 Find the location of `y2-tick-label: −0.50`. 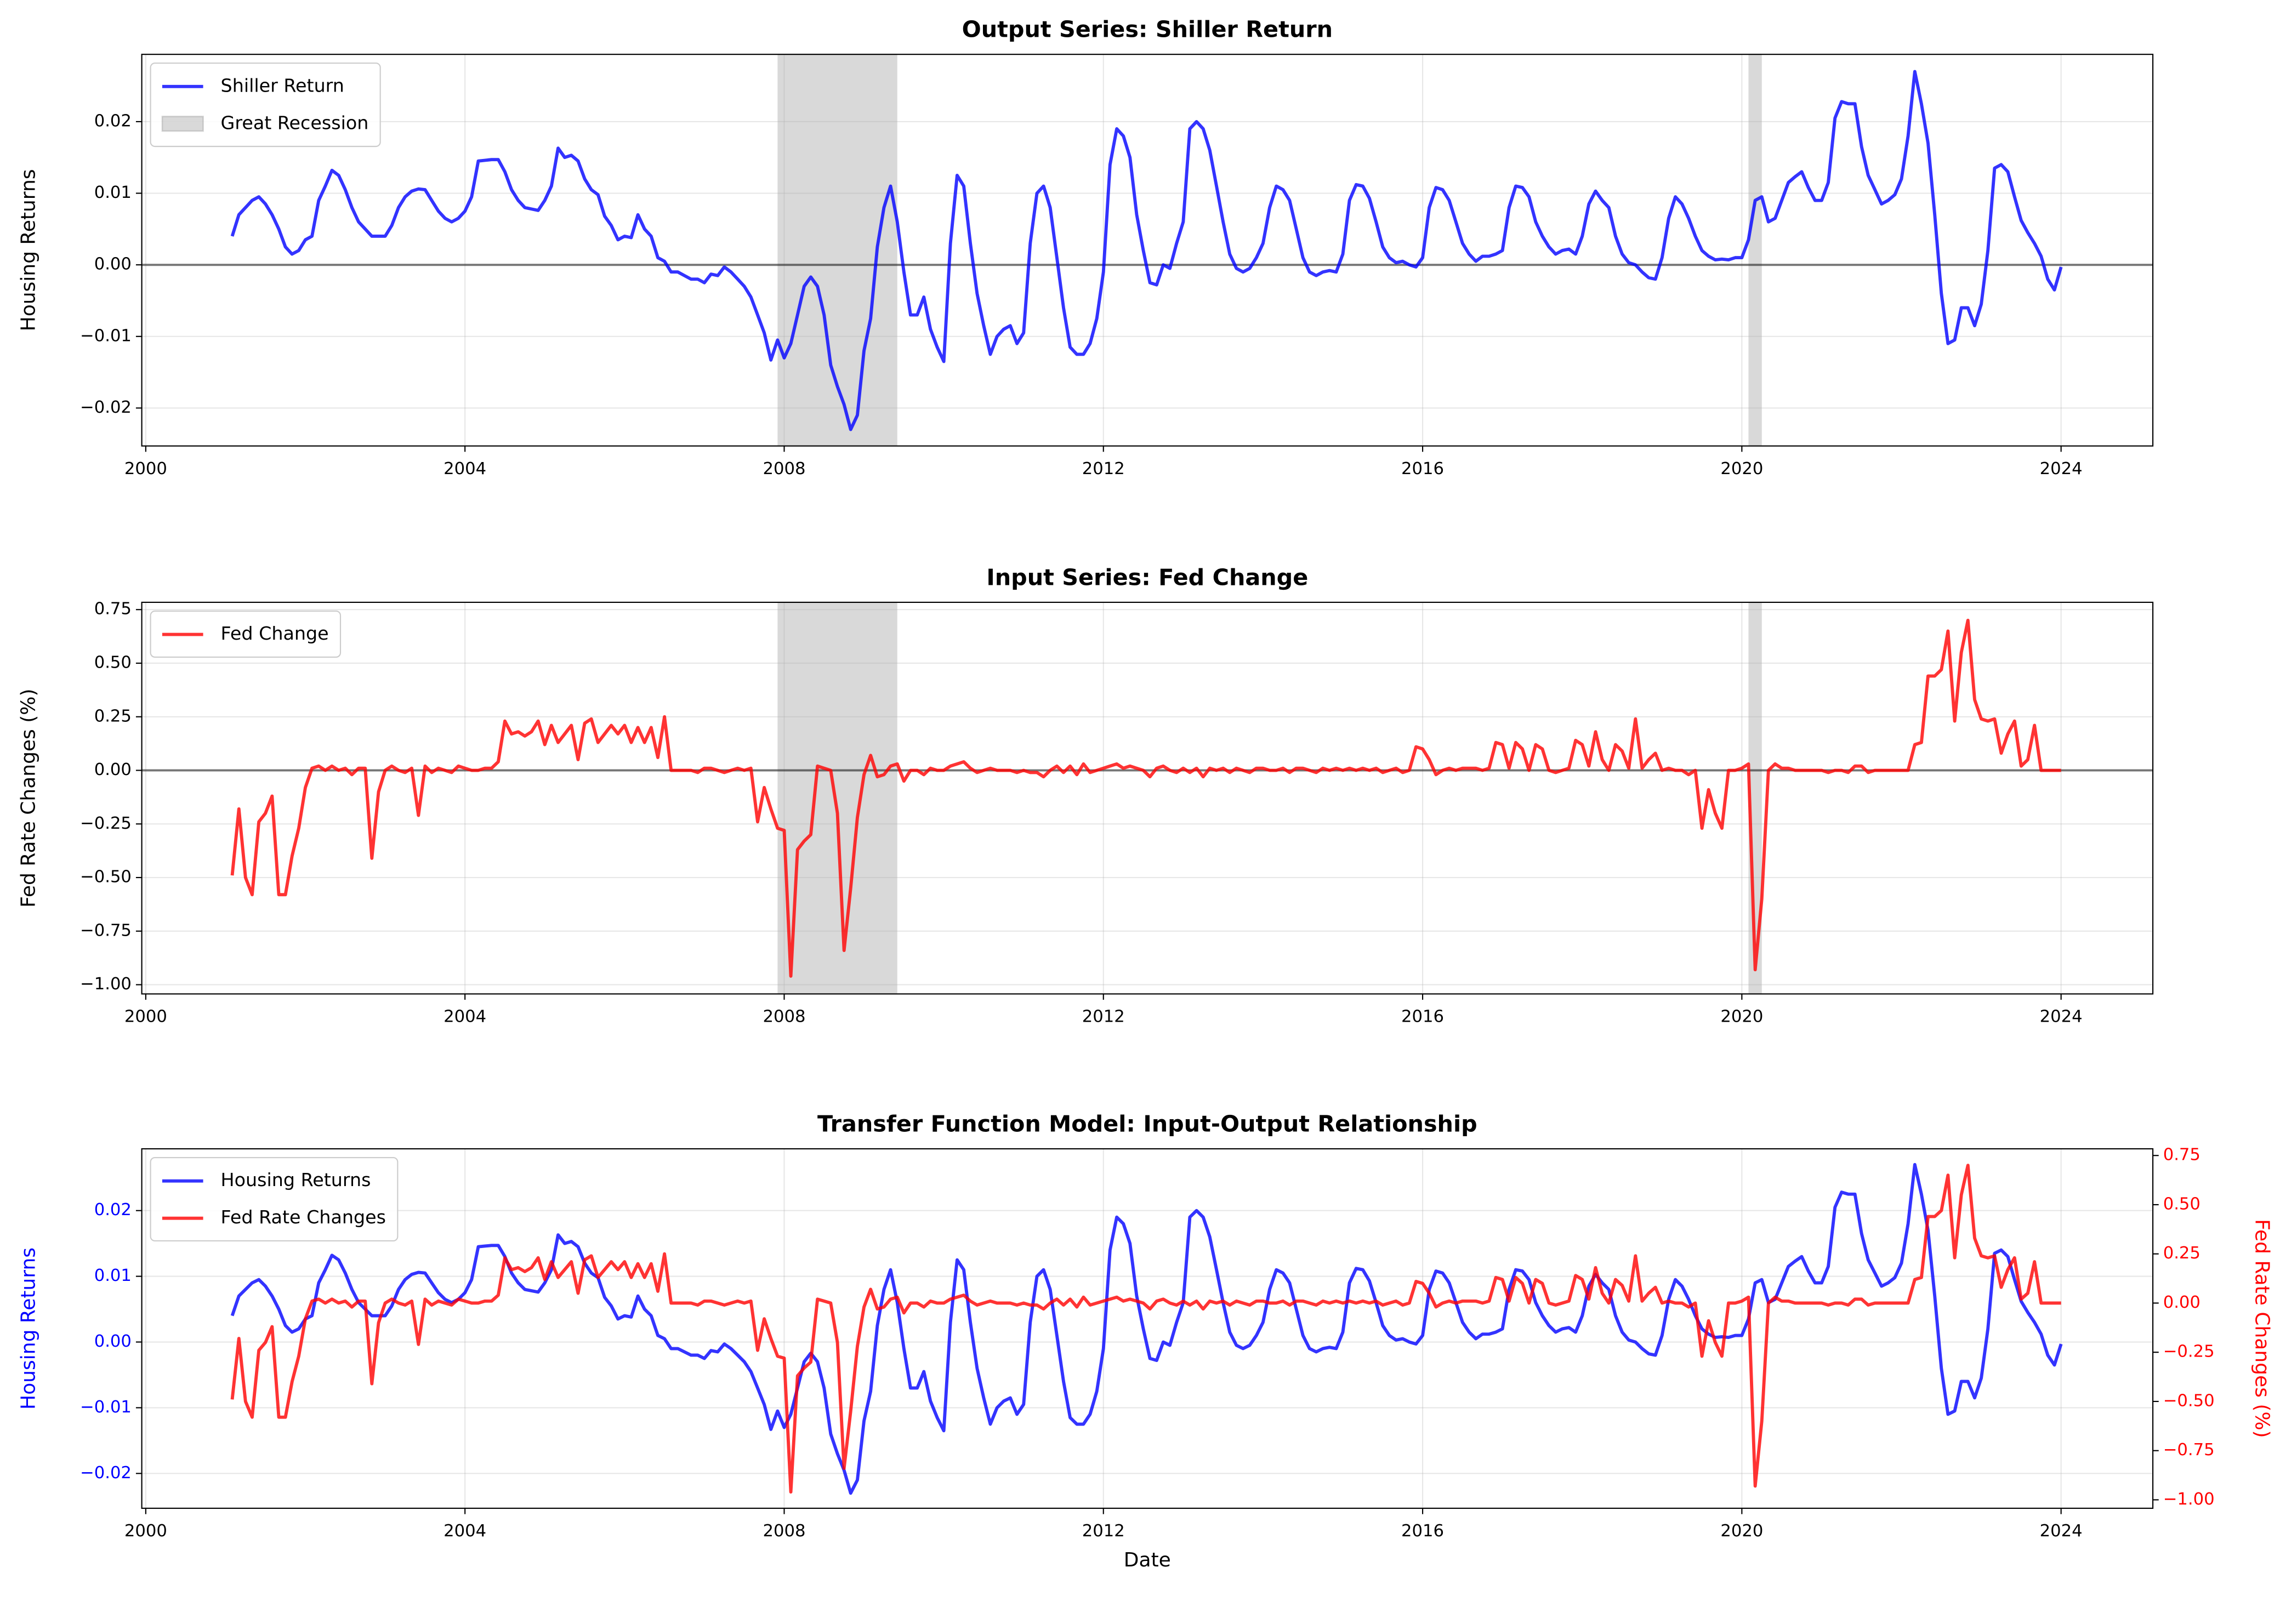

y2-tick-label: −0.50 is located at coordinates (2189, 1400).